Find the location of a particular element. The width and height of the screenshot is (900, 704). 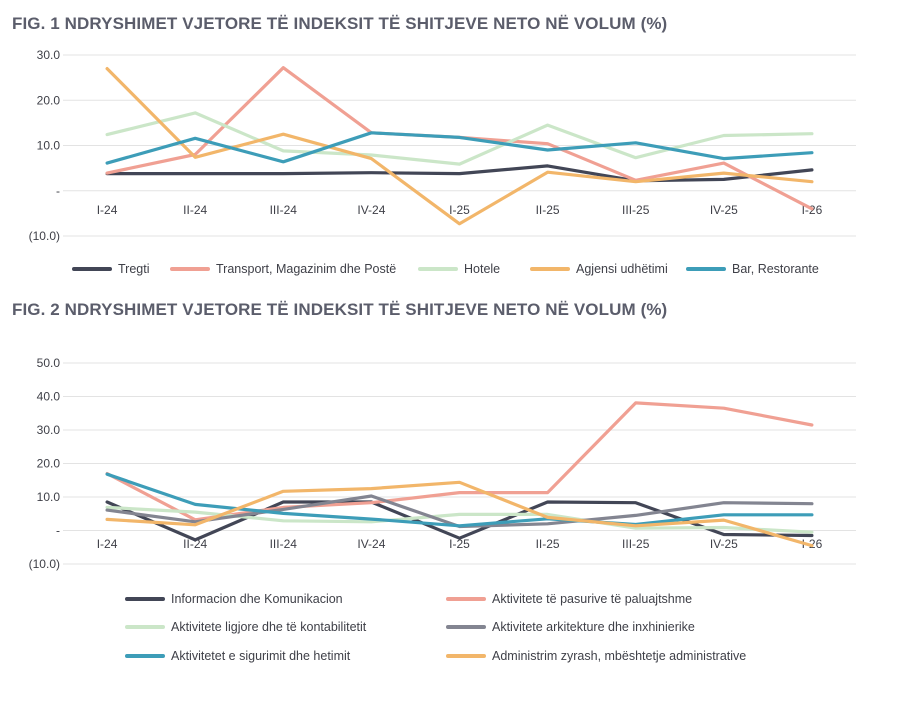

legend-label: Hotele is located at coordinates (482, 269).